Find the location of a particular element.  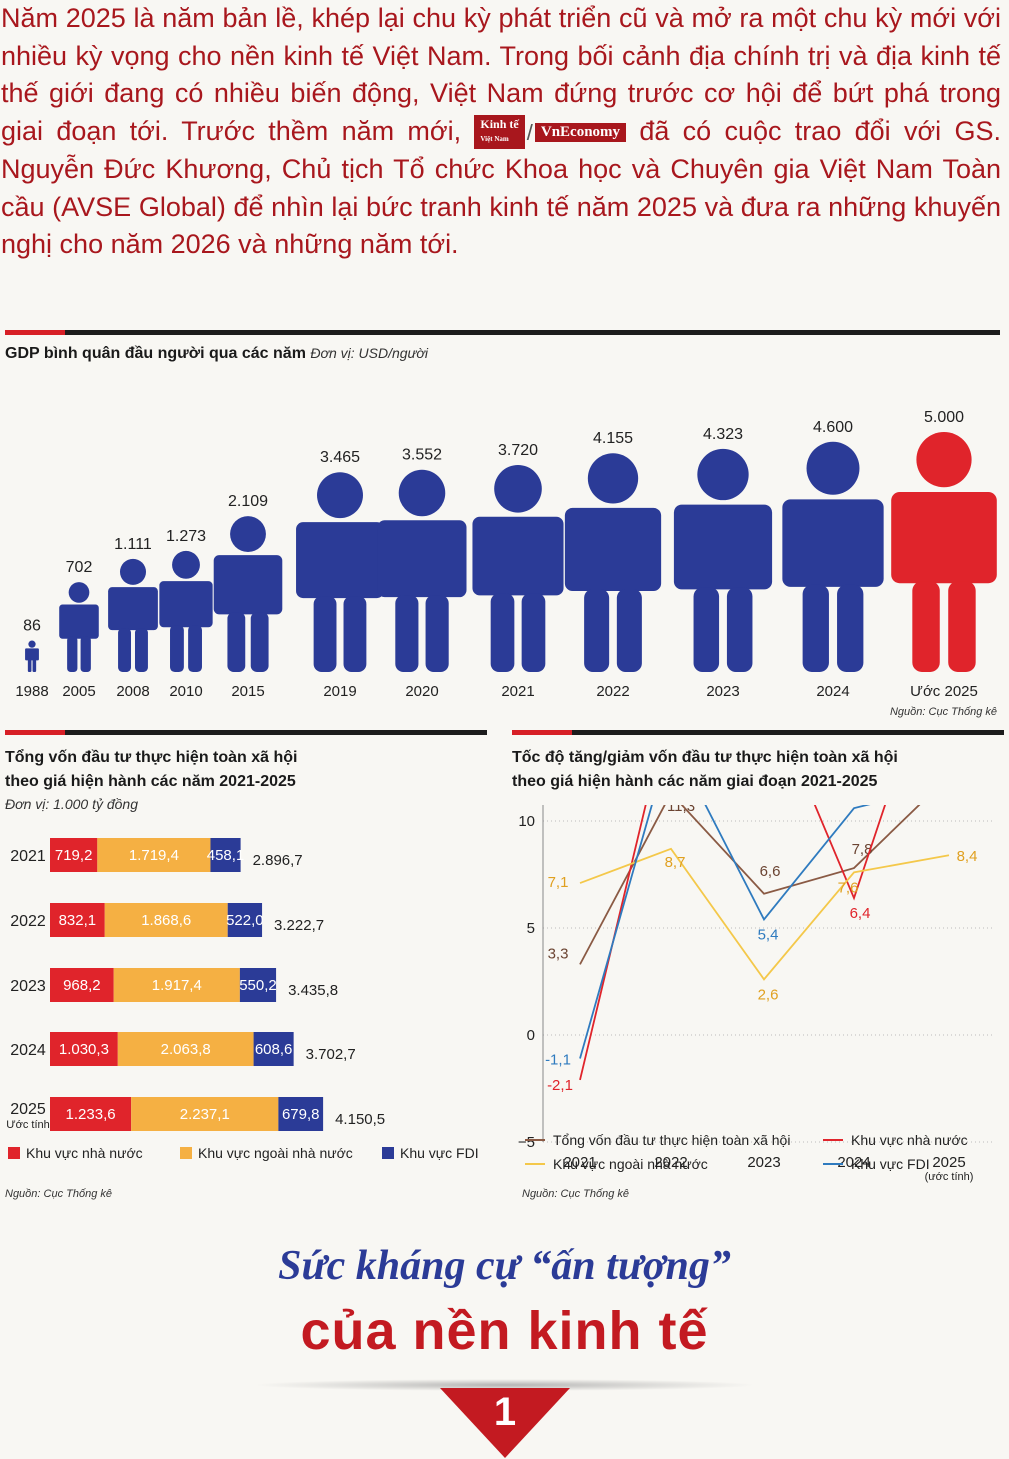

growth-point-label: 11,3 is located at coordinates (681, 810).